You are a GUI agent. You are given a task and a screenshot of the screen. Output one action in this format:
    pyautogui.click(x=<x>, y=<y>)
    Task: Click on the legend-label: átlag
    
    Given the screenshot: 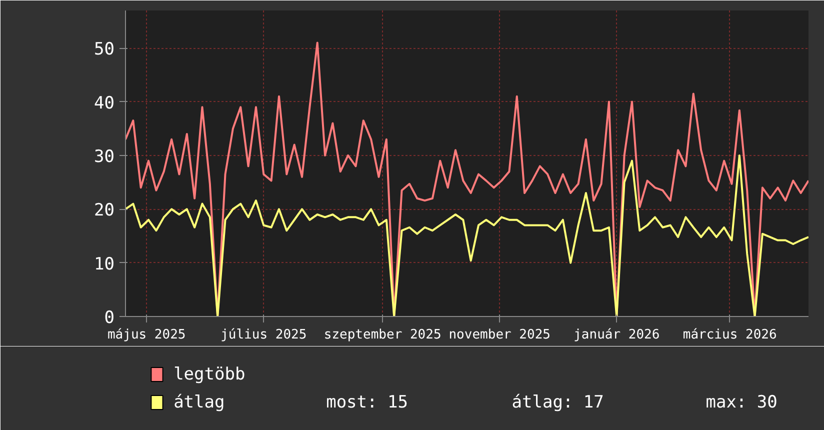 What is the action you would take?
    pyautogui.click(x=199, y=402)
    